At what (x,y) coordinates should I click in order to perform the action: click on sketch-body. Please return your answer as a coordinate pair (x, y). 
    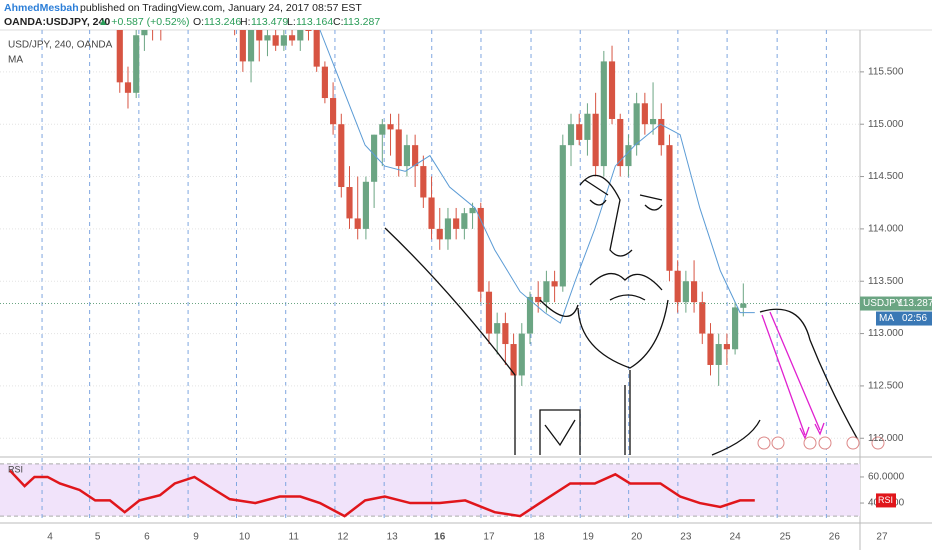
    Looking at the image, I should click on (627, 412).